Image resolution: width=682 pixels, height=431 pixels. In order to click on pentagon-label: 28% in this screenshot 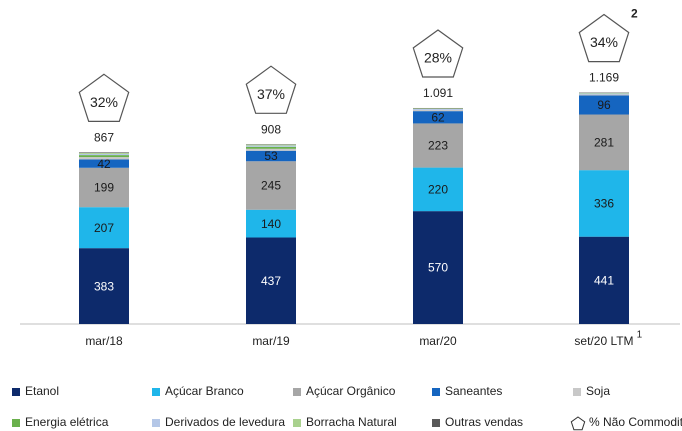, I will do `click(438, 58)`.